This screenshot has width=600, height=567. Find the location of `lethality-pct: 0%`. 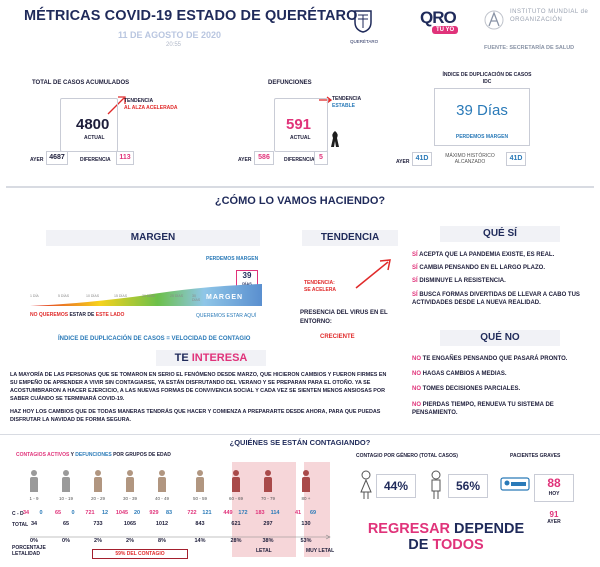

lethality-pct: 0% is located at coordinates (66, 541).